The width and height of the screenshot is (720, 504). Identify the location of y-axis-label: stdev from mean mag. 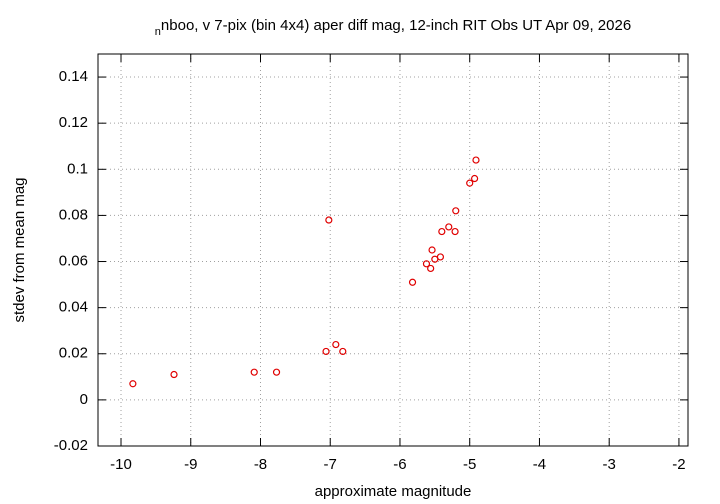
(19, 249).